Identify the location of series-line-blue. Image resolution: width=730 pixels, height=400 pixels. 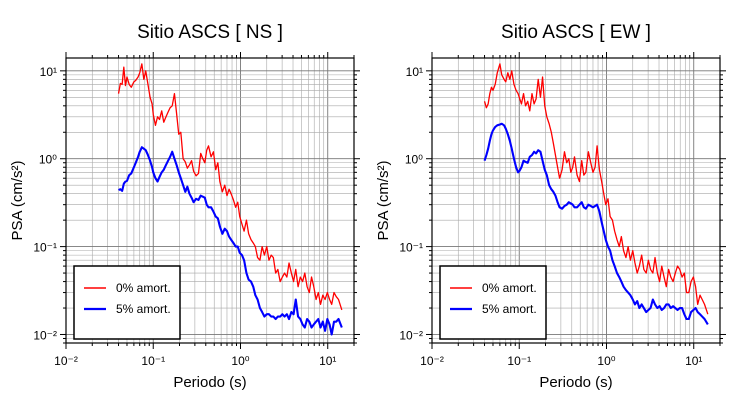
(230, 241).